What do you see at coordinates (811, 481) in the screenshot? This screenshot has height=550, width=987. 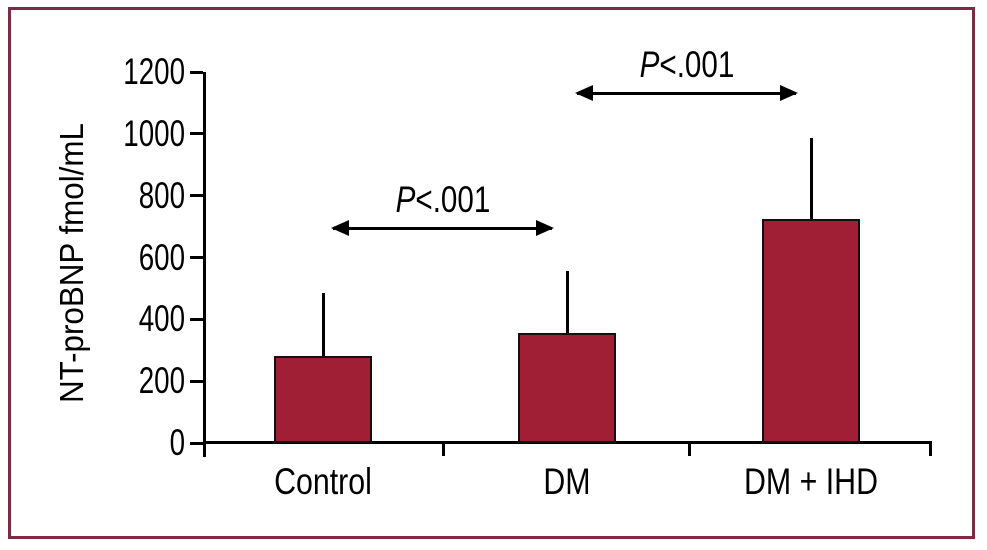 I see `x-axis-label: DM + IHD` at bounding box center [811, 481].